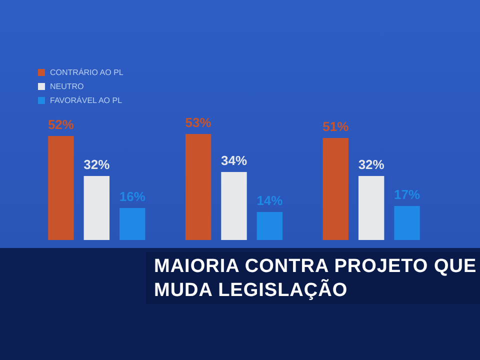  What do you see at coordinates (61, 124) in the screenshot?
I see `data-label: 52%` at bounding box center [61, 124].